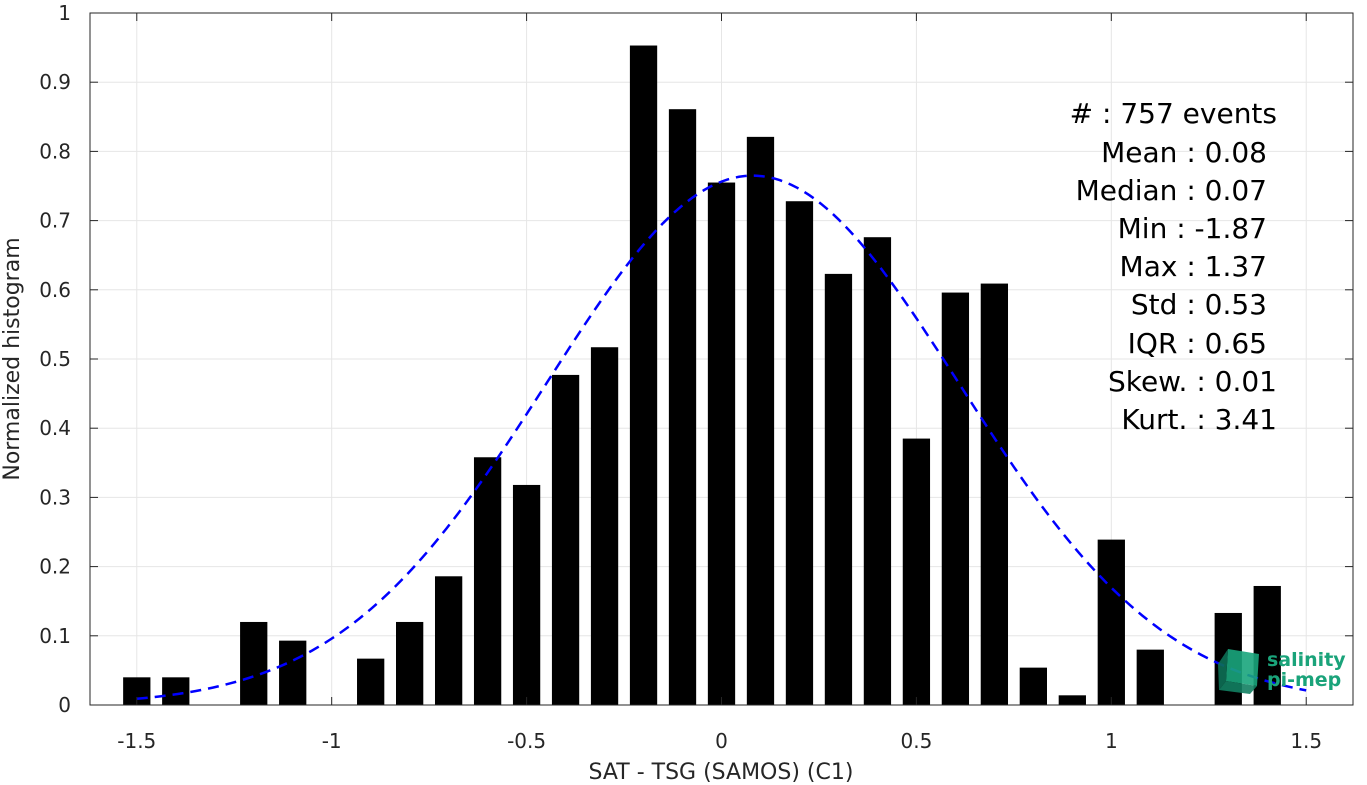  I want to click on y-tick-label: 0.8, so click(55, 151).